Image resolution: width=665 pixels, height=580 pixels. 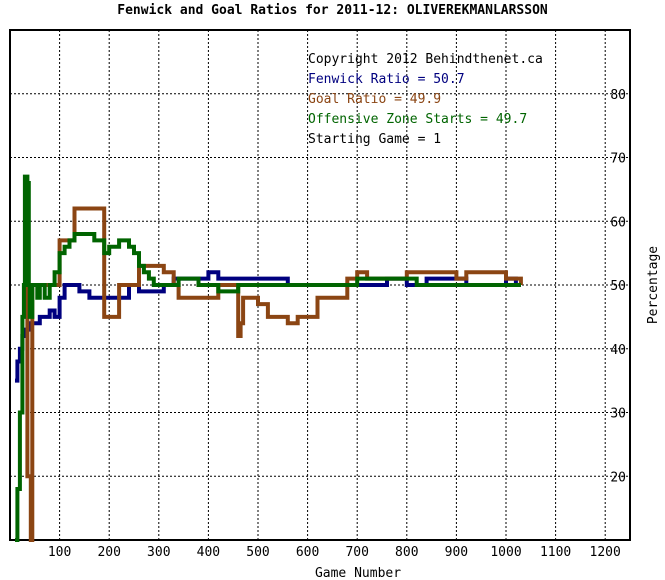 I want to click on annotation-line-3: Goal Ratio = 49.9, so click(x=374, y=99).